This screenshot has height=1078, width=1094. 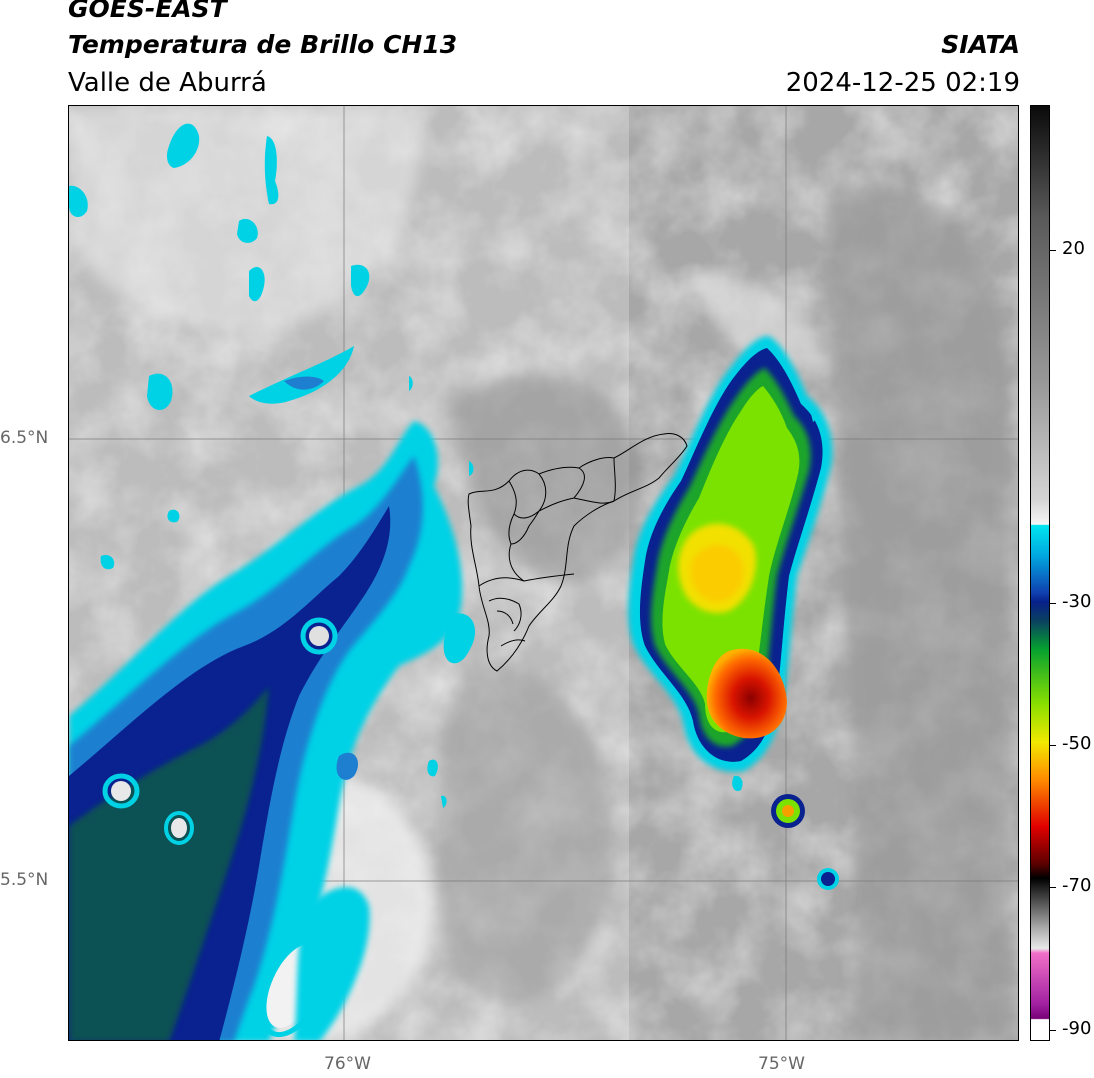 I want to click on lat-label-5-5: 5.5°N, so click(x=24, y=880).